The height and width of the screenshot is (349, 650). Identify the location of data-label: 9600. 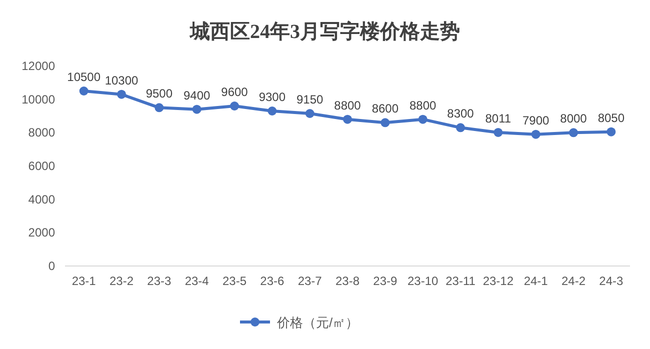
(234, 92).